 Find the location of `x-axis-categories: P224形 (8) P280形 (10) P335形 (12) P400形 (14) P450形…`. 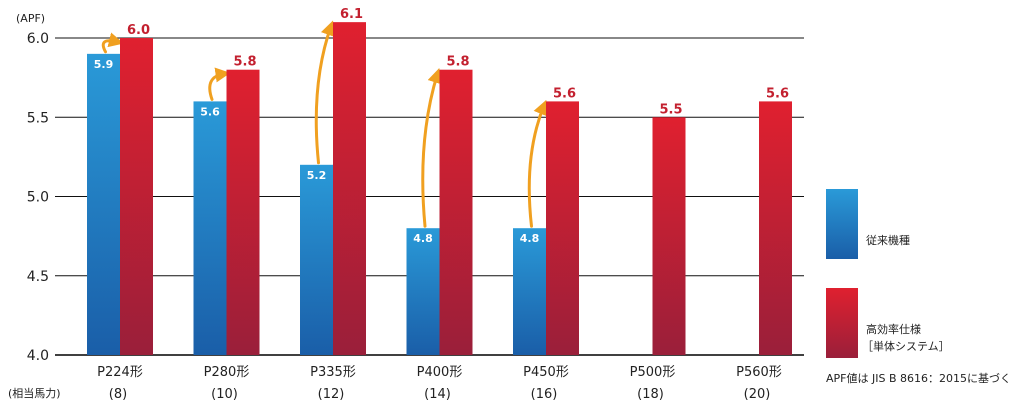

x-axis-categories: P224形 (8) P280形 (10) P335形 (12) P400形 (14) P450形… is located at coordinates (439, 383).